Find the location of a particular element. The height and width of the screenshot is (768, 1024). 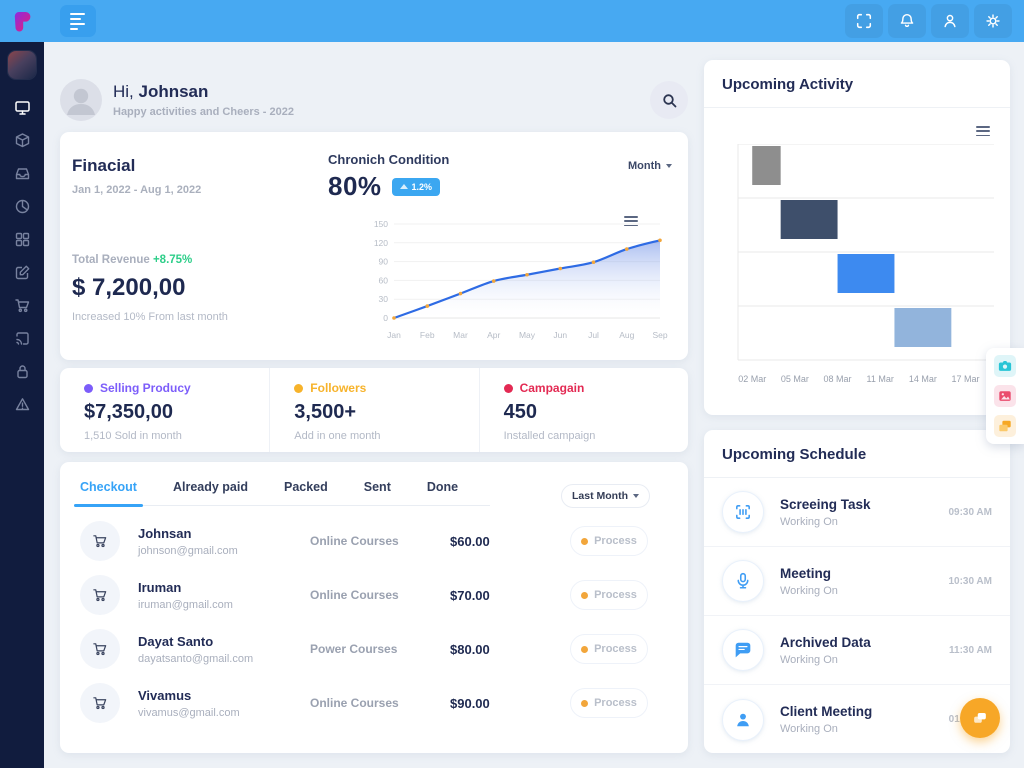

tab-already-paid: Already paid is located at coordinates (210, 487).